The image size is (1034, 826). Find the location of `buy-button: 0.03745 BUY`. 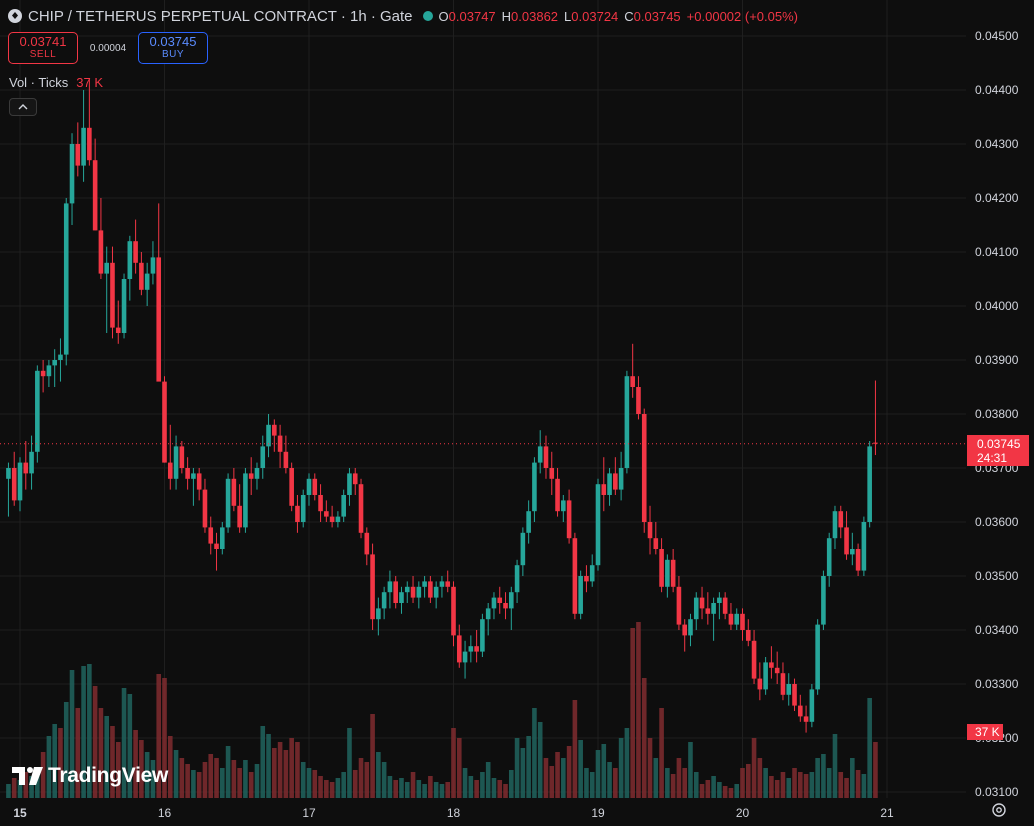

buy-button: 0.03745 BUY is located at coordinates (173, 48).